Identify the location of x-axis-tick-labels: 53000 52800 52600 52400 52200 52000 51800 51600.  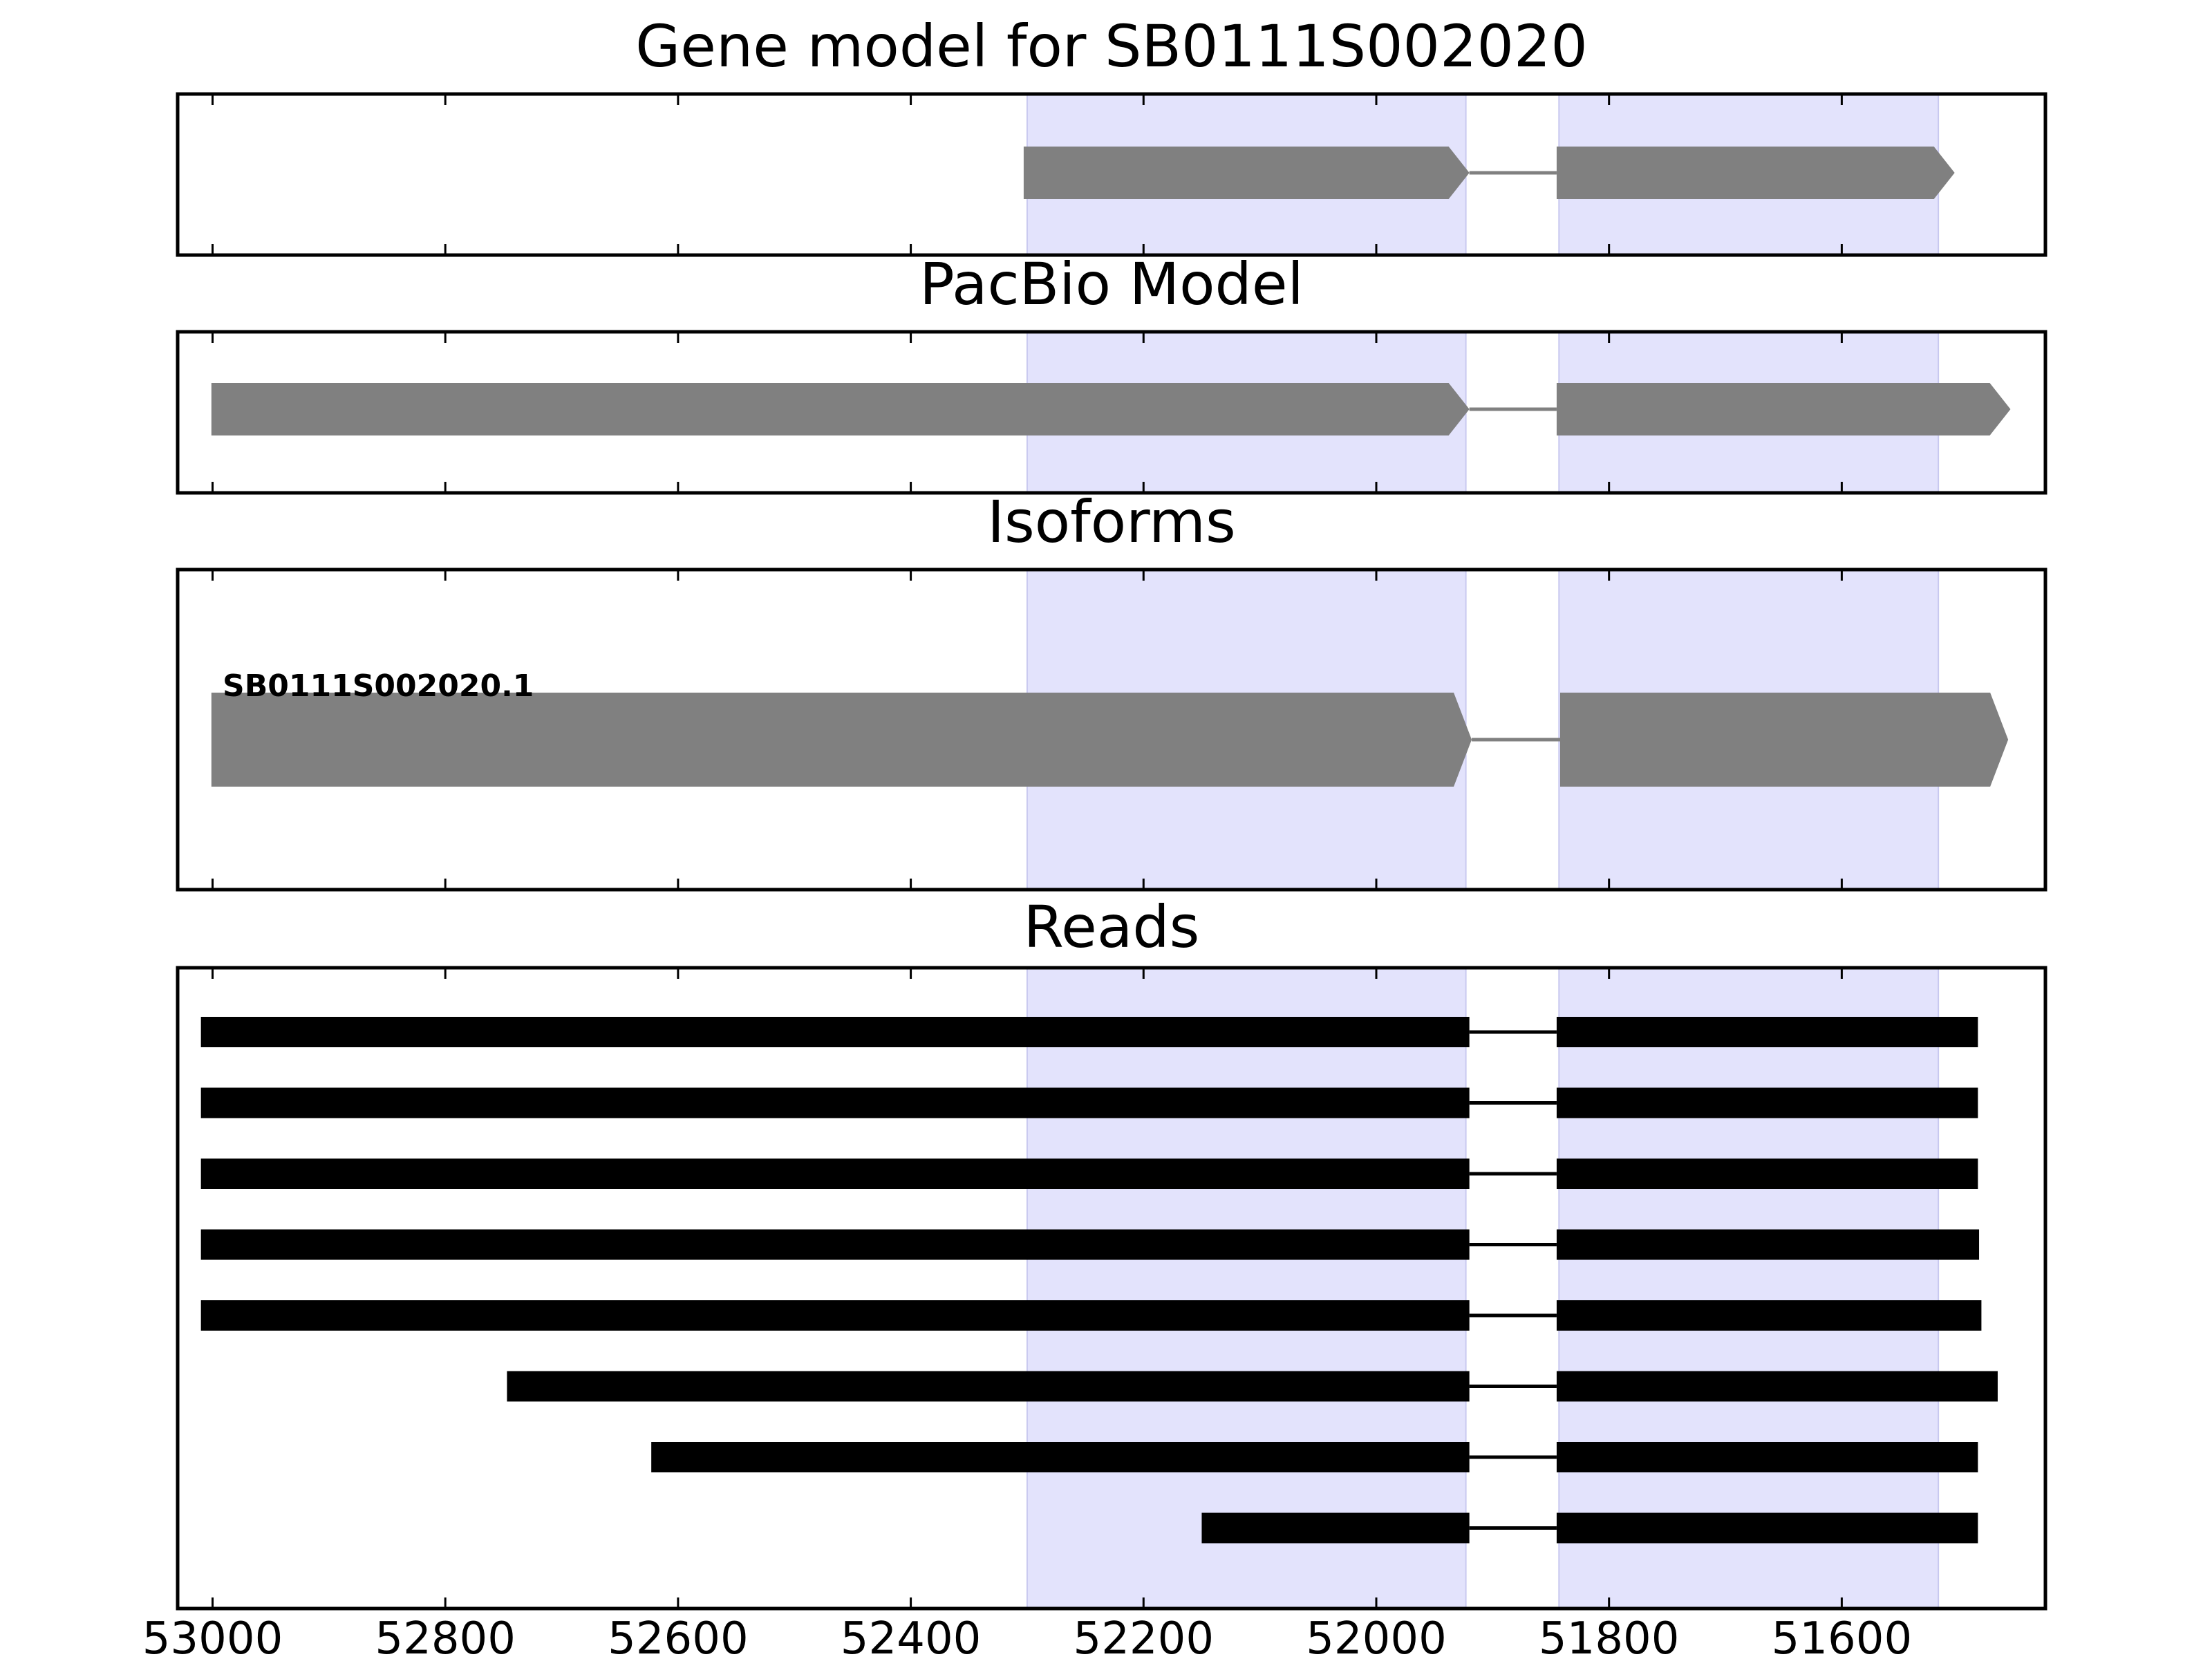
(1027, 1636).